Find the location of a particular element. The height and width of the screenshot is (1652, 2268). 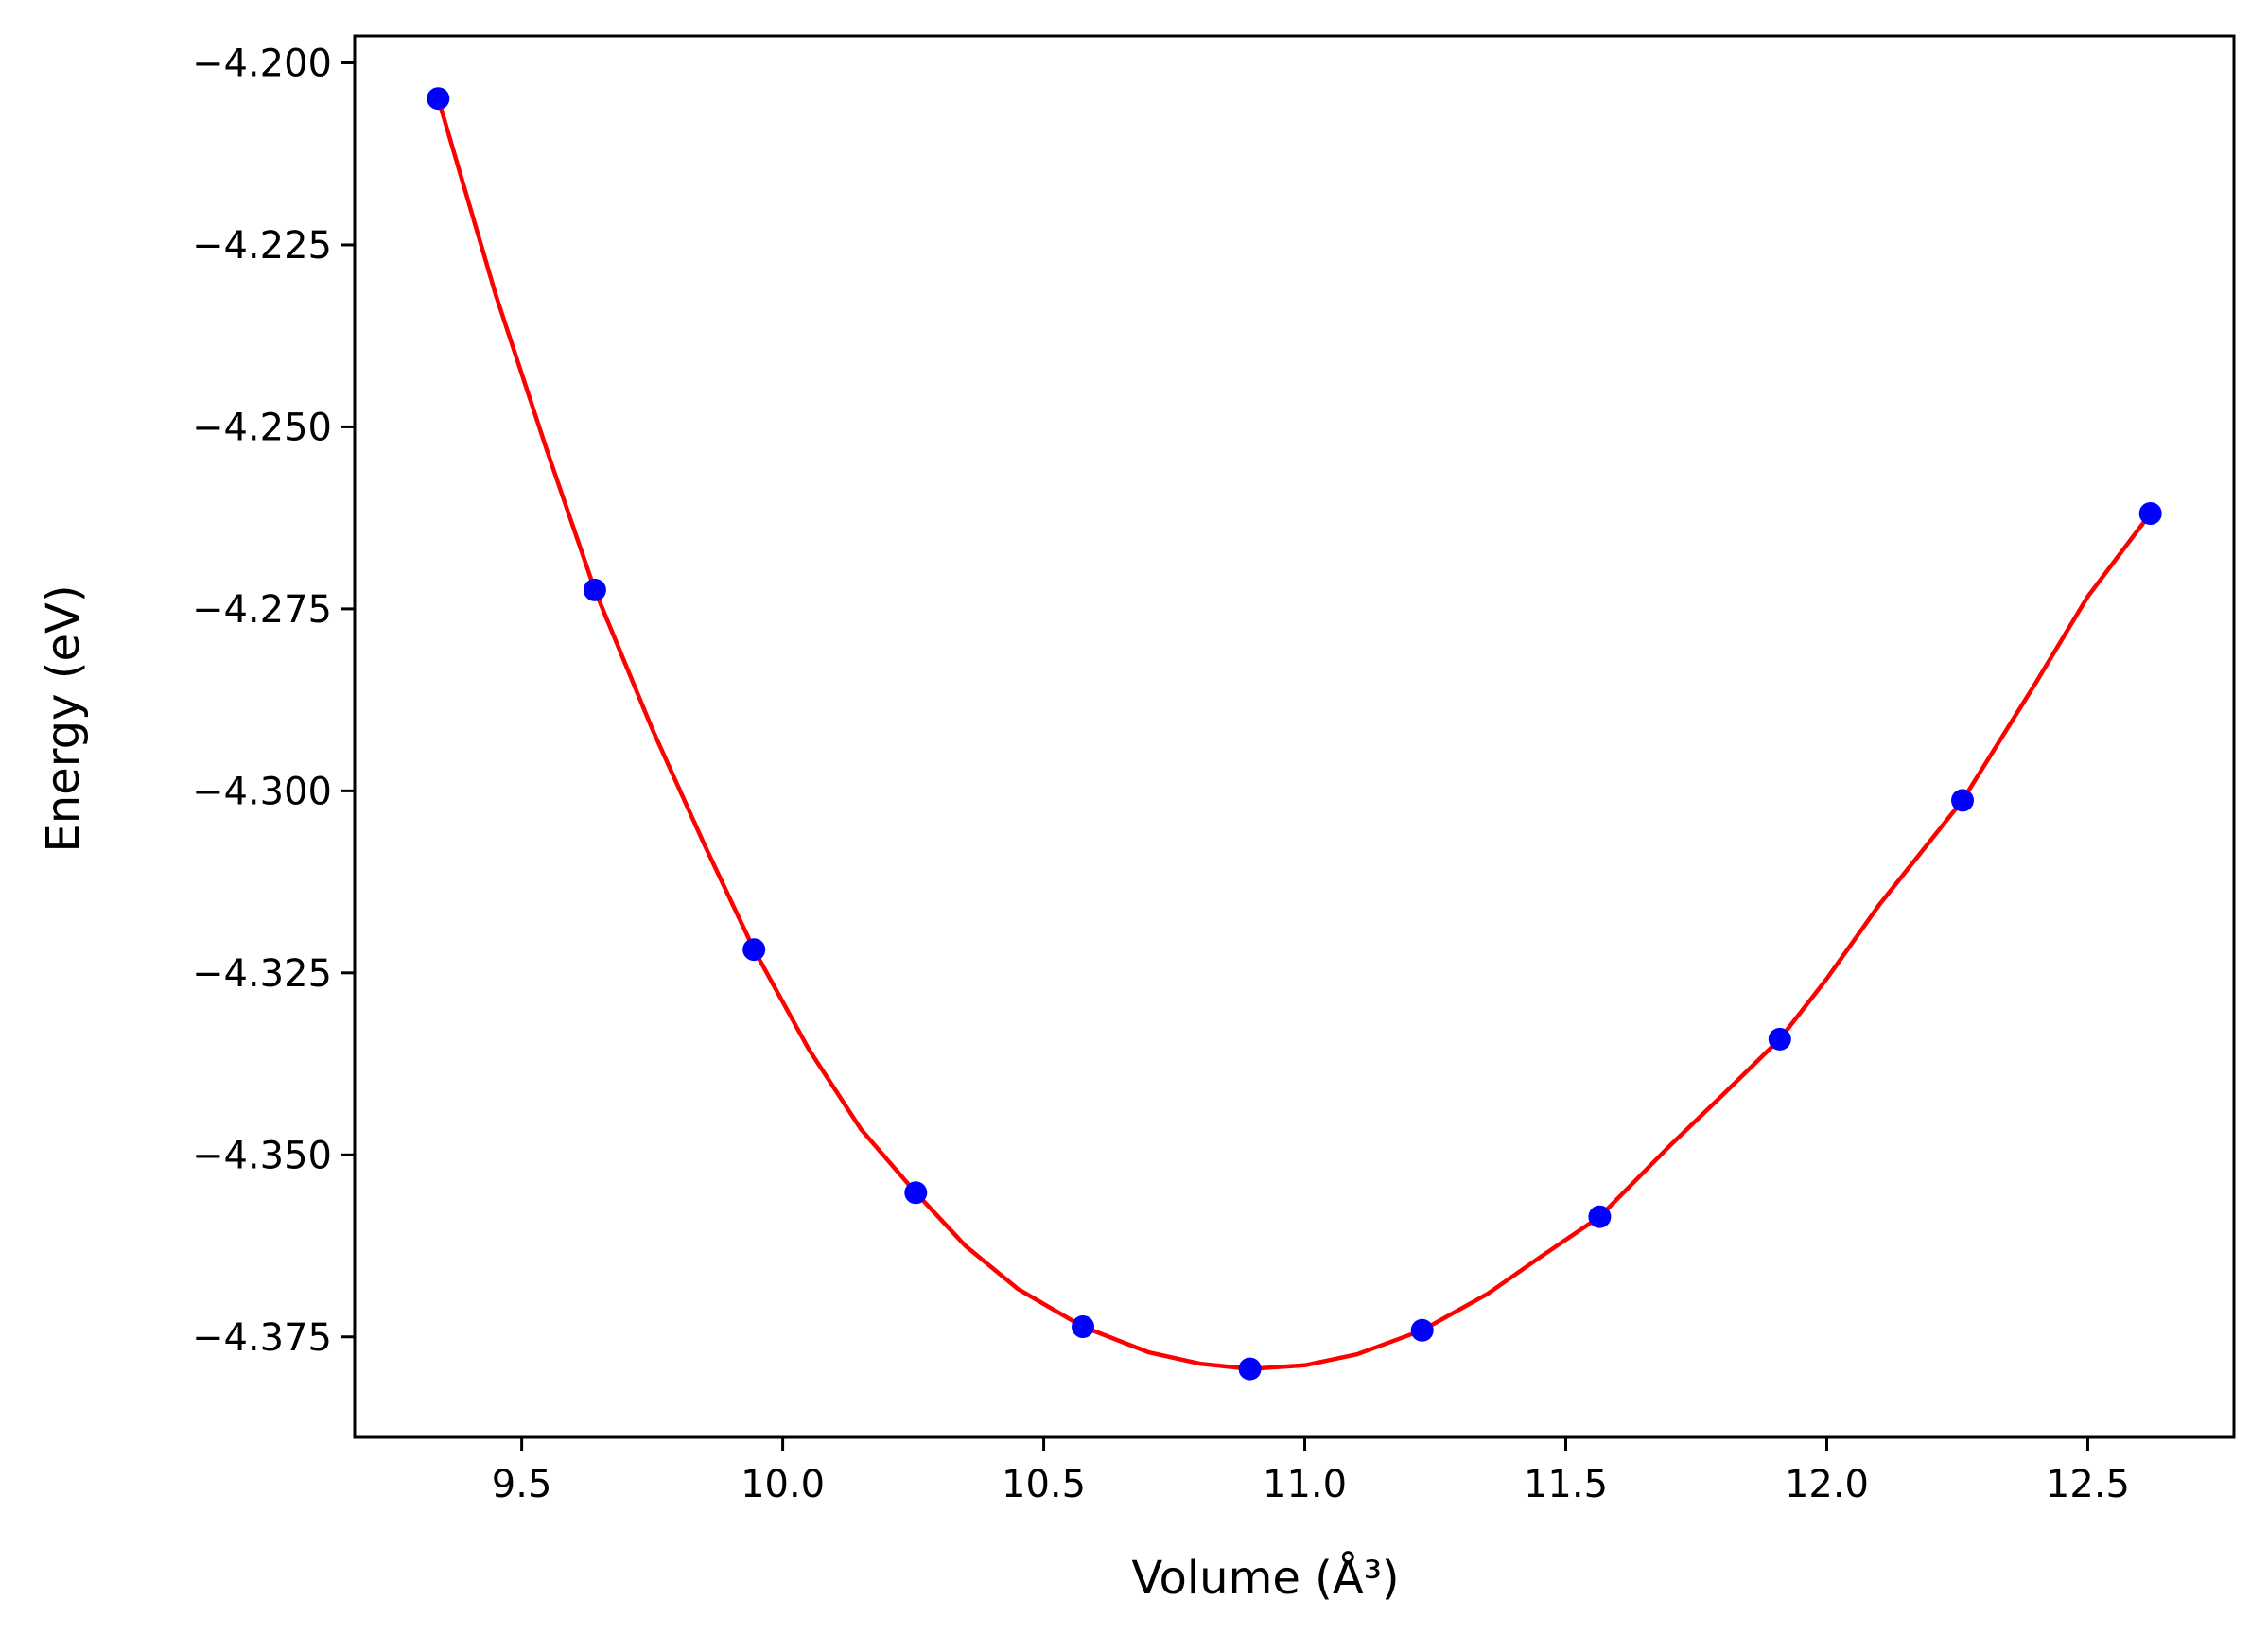

y-tick-label: −4.275 is located at coordinates (262, 610).